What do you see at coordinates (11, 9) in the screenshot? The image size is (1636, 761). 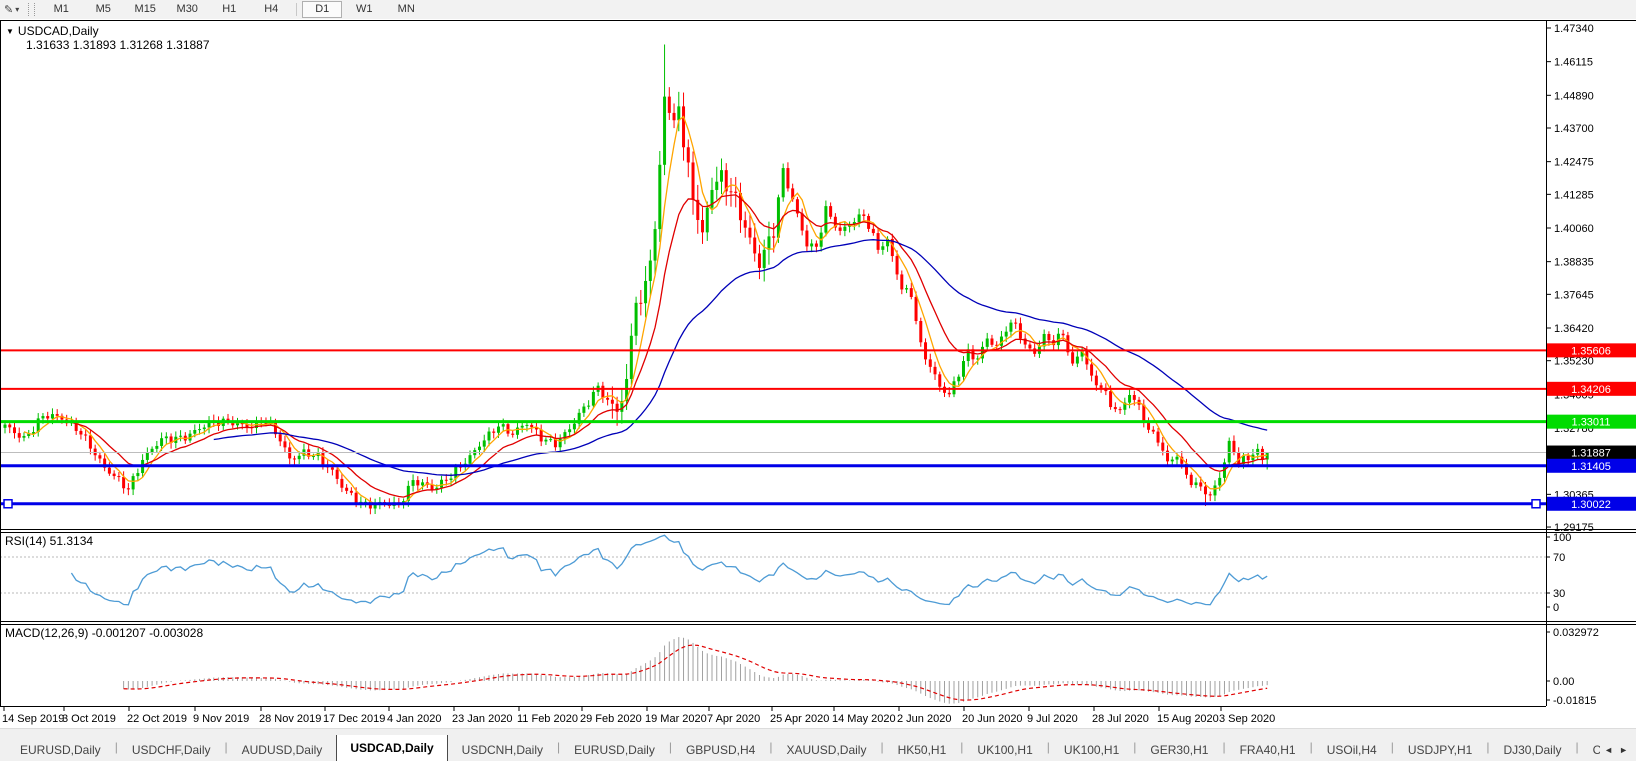 I see `cursor-tool-button: ✎ ▾` at bounding box center [11, 9].